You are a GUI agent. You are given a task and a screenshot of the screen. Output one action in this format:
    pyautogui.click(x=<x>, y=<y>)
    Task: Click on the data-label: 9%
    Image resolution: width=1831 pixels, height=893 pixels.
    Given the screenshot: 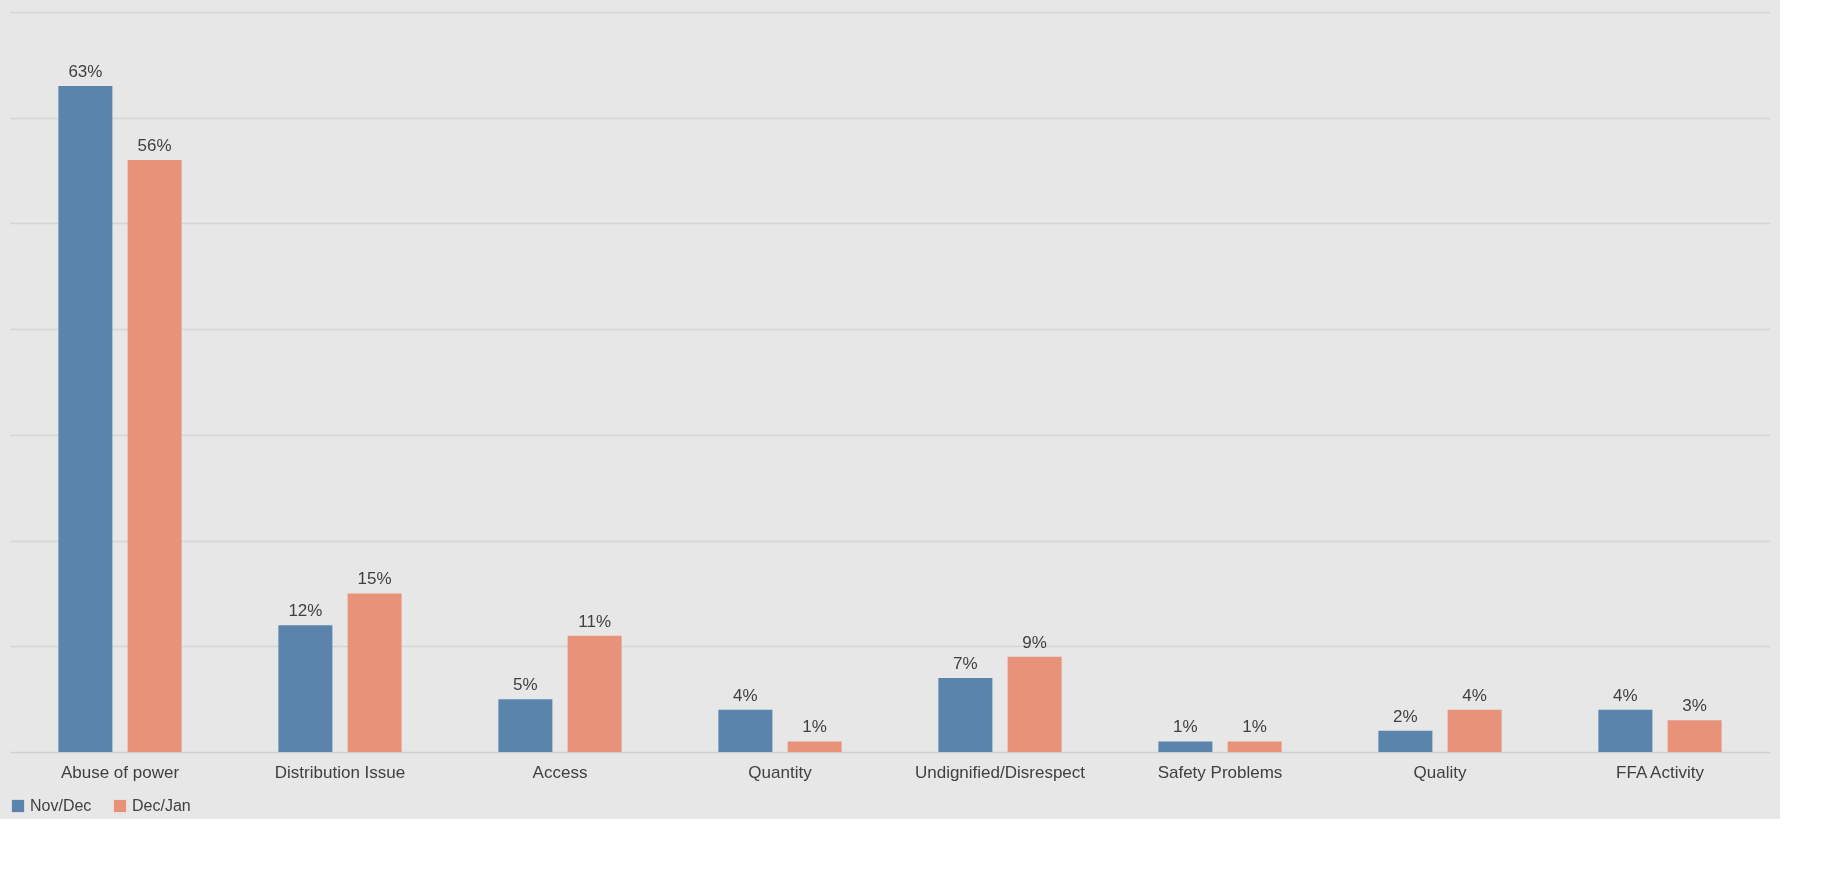 What is the action you would take?
    pyautogui.click(x=1034, y=642)
    